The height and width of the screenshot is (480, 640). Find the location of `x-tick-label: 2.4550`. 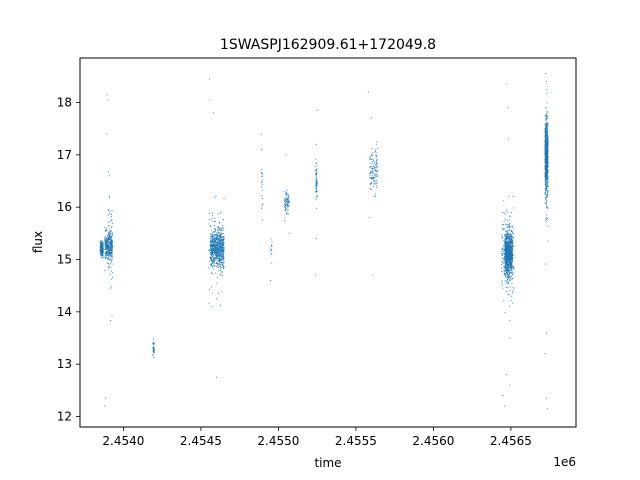

x-tick-label: 2.4550 is located at coordinates (278, 441).